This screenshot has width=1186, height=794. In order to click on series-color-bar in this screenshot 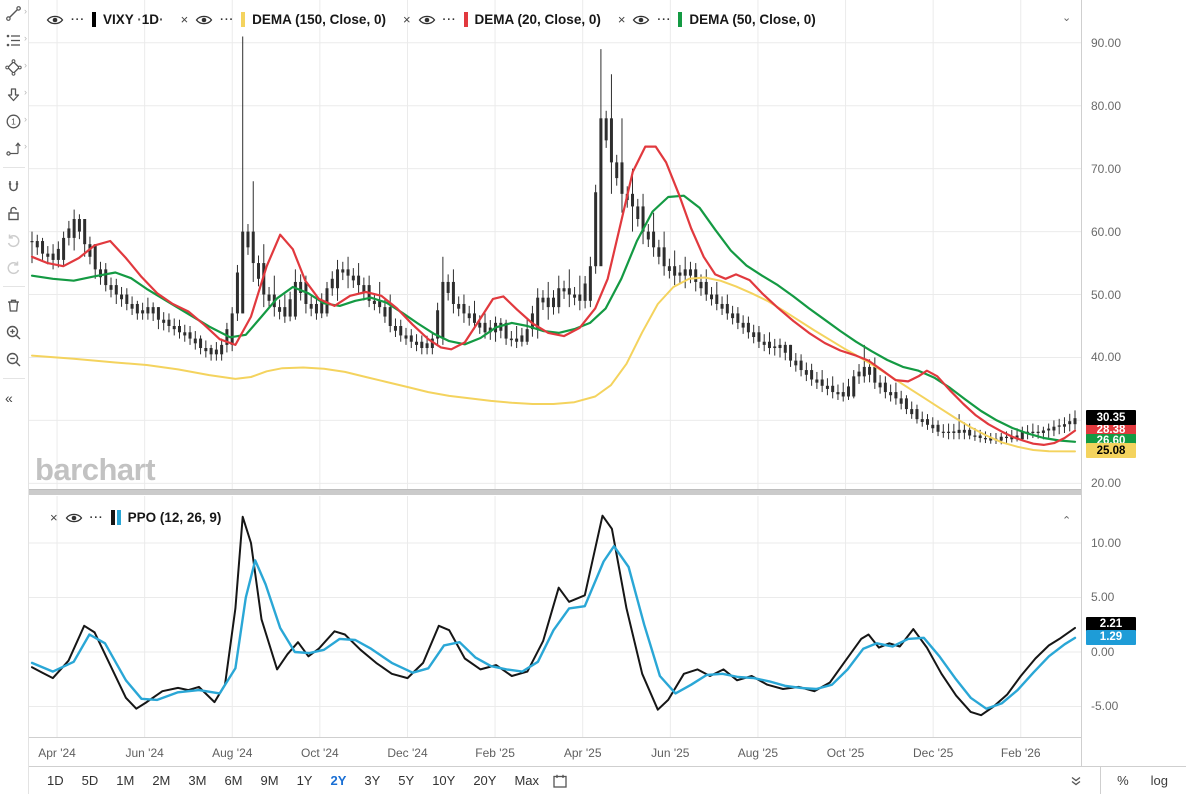, I will do `click(94, 19)`.